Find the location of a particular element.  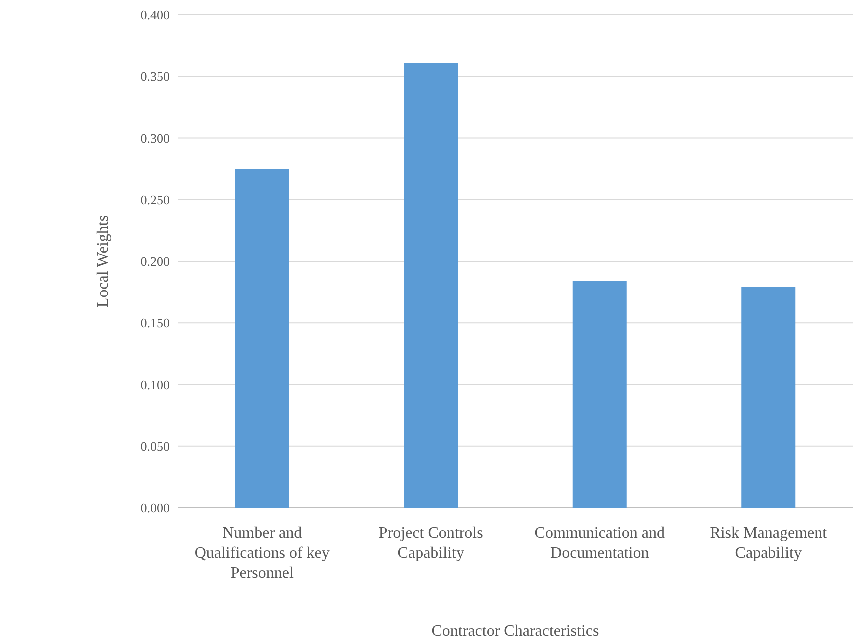

x-tick-label: Number and Qualifications of key Personnel is located at coordinates (262, 553).